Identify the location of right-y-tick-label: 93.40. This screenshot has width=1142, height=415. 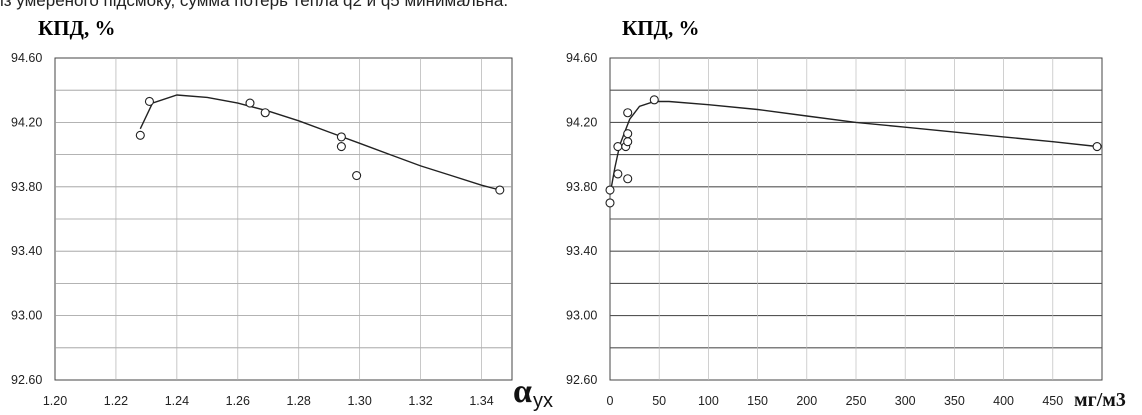
(581, 251).